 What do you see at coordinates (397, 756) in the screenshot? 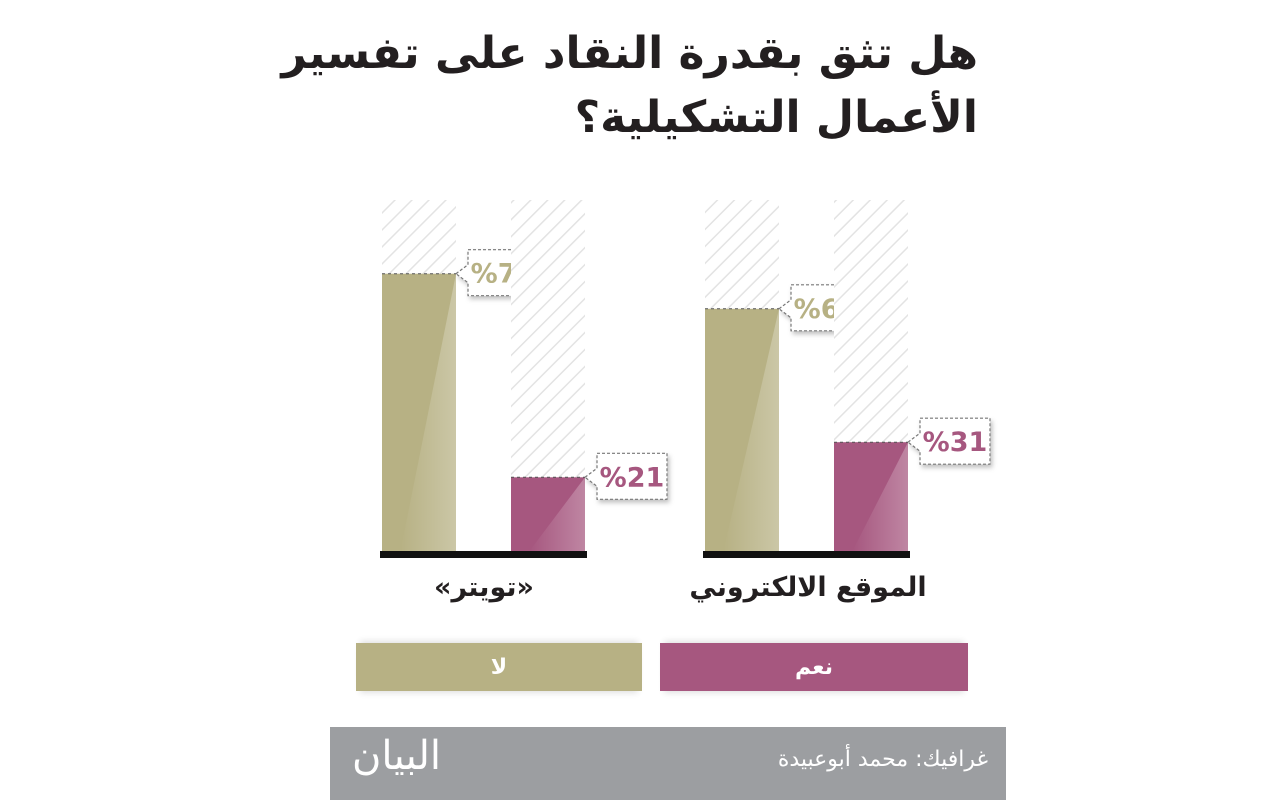
I see `brand-logo: البيان` at bounding box center [397, 756].